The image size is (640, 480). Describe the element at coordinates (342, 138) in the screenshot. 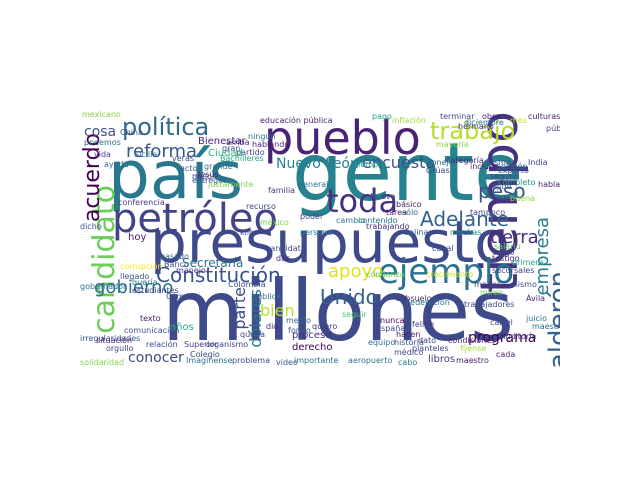

I see `word-pueblo: pueblo` at that location.